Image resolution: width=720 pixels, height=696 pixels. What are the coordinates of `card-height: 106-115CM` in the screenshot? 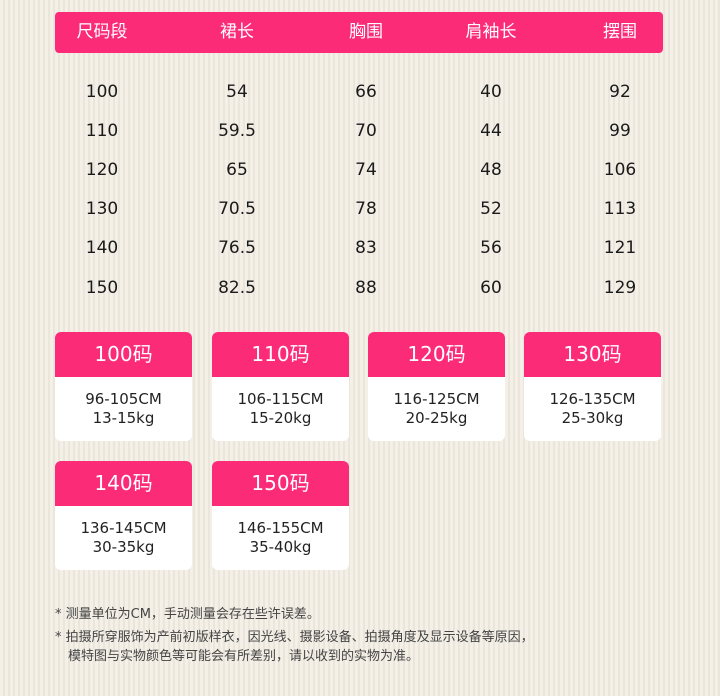 It's located at (280, 399).